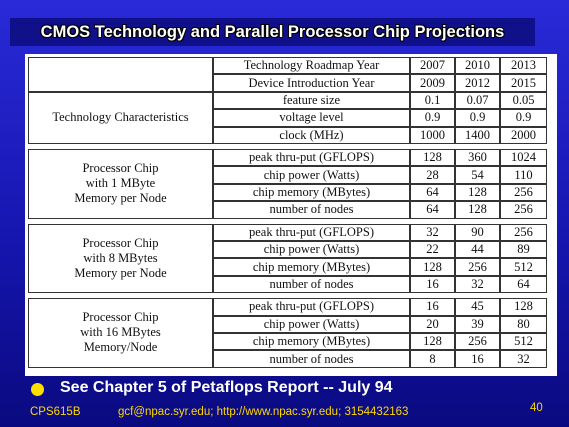  What do you see at coordinates (523, 83) in the screenshot?
I see `header-year: 2015` at bounding box center [523, 83].